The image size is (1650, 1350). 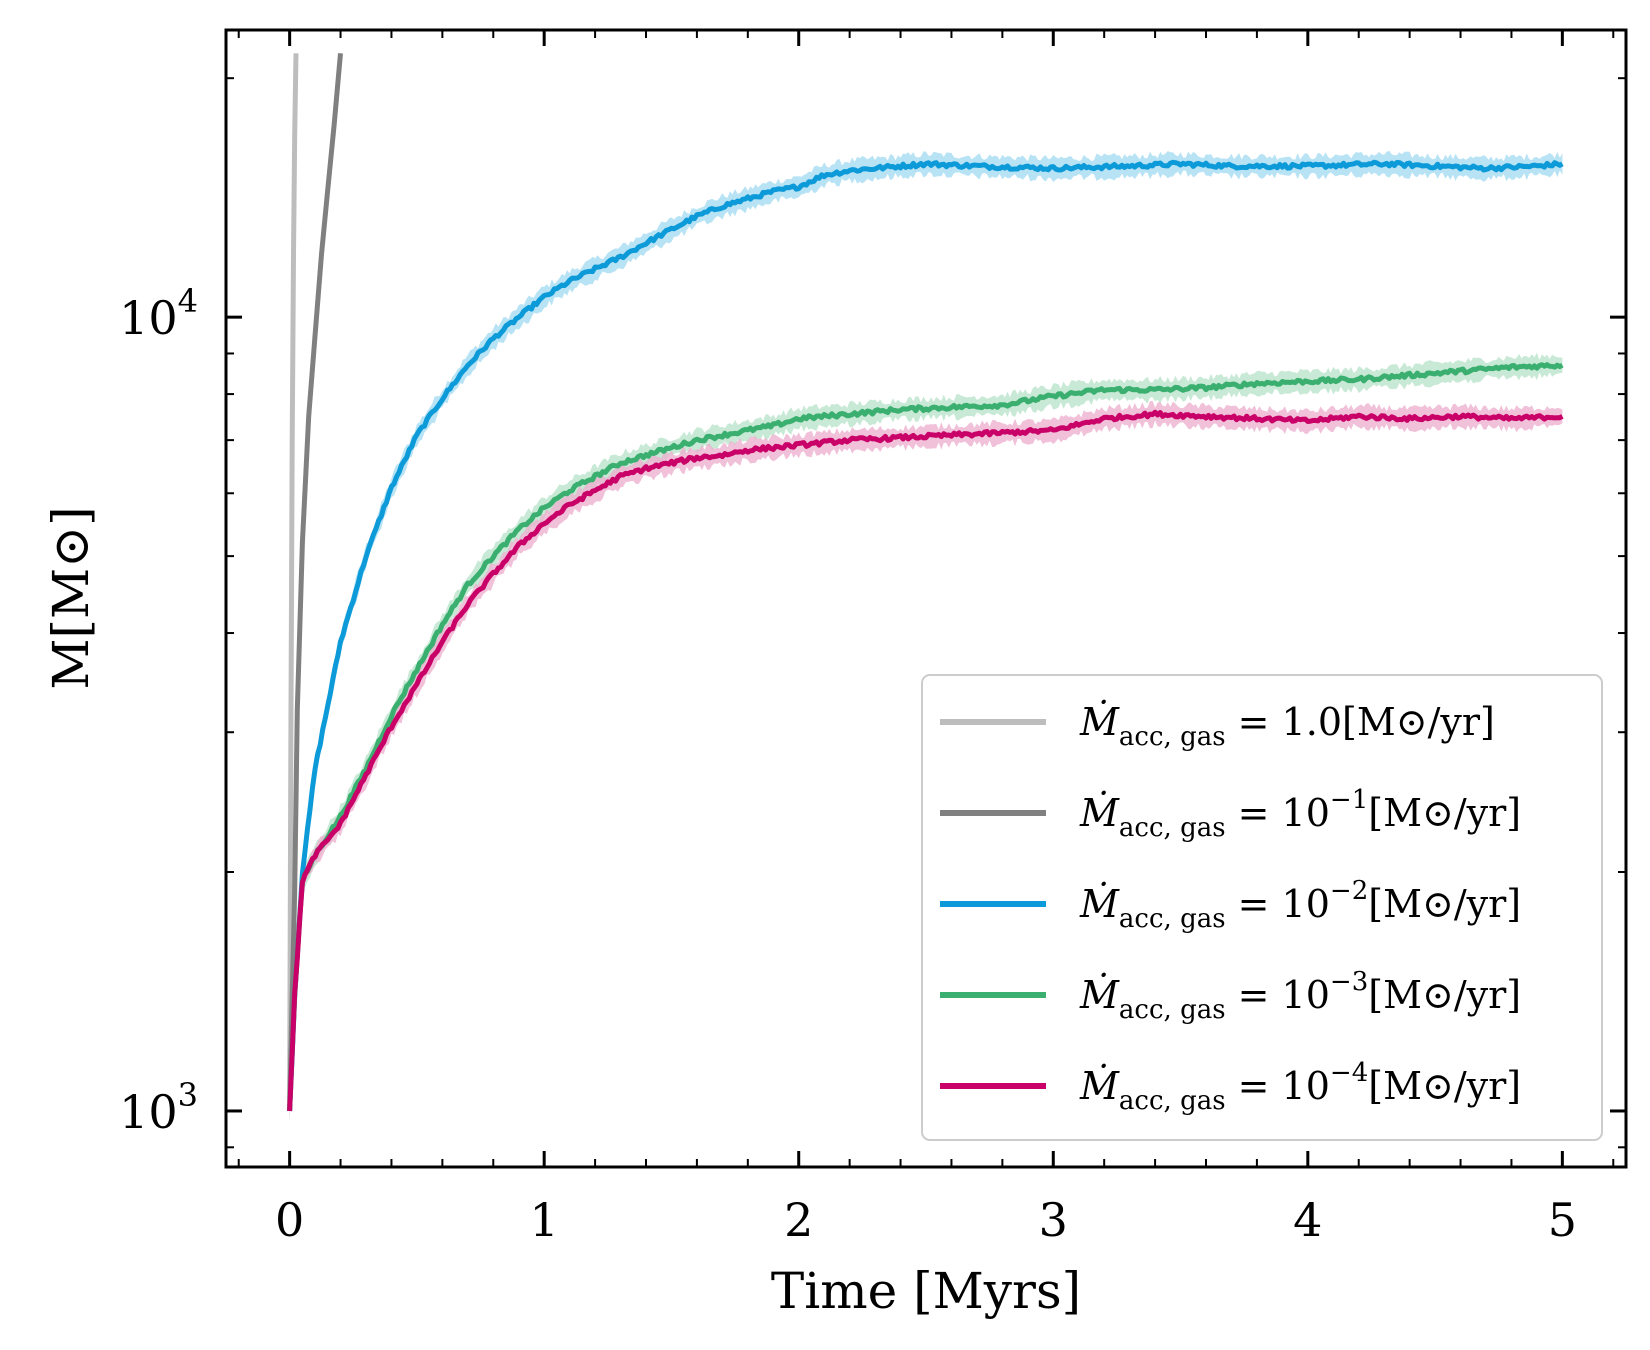 I want to click on x-tick-label: 2, so click(x=798, y=1220).